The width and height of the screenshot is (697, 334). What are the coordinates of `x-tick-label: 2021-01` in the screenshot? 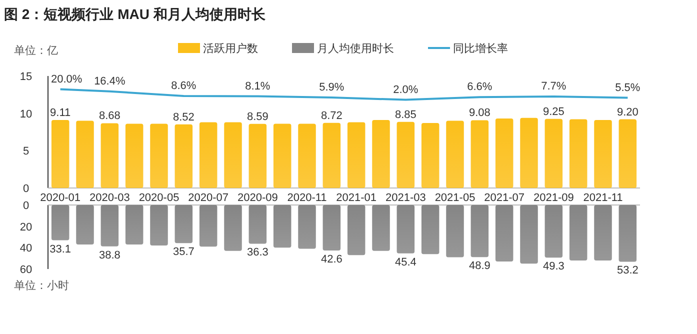 It's located at (356, 198).